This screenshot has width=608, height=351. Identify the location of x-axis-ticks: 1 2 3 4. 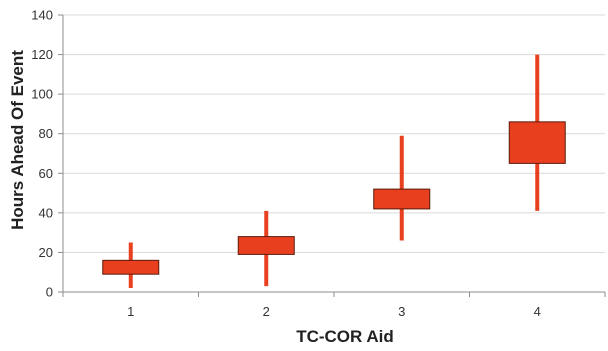
(334, 311).